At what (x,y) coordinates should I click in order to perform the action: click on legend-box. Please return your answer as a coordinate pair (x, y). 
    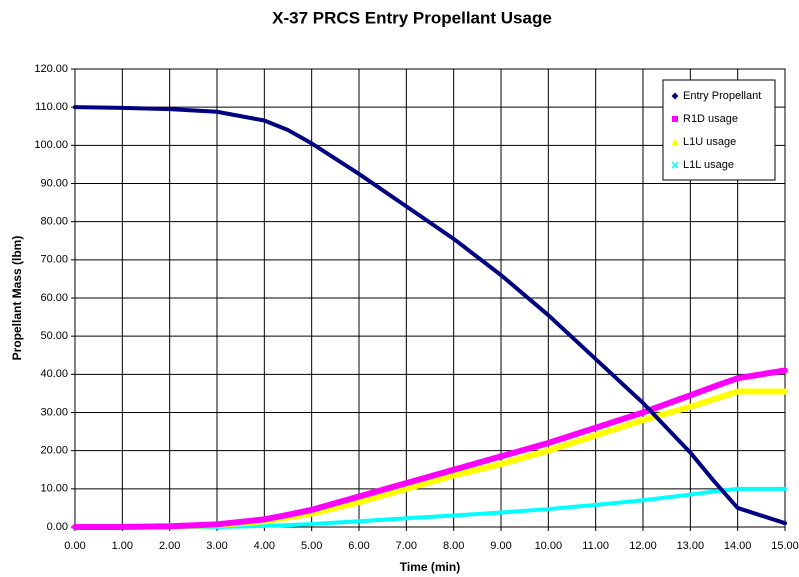
    Looking at the image, I should click on (719, 130).